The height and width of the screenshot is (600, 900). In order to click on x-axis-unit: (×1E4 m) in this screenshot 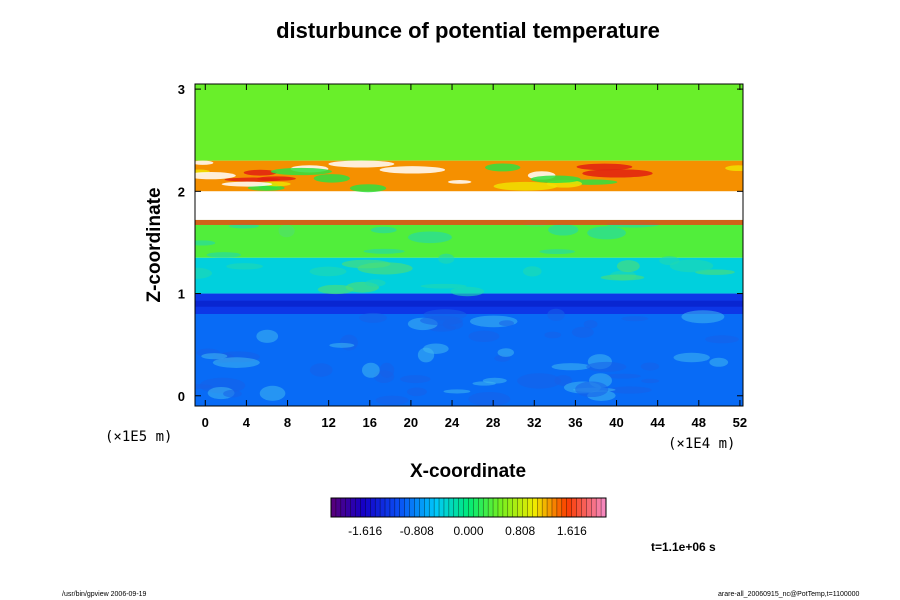, I will do `click(701, 444)`.